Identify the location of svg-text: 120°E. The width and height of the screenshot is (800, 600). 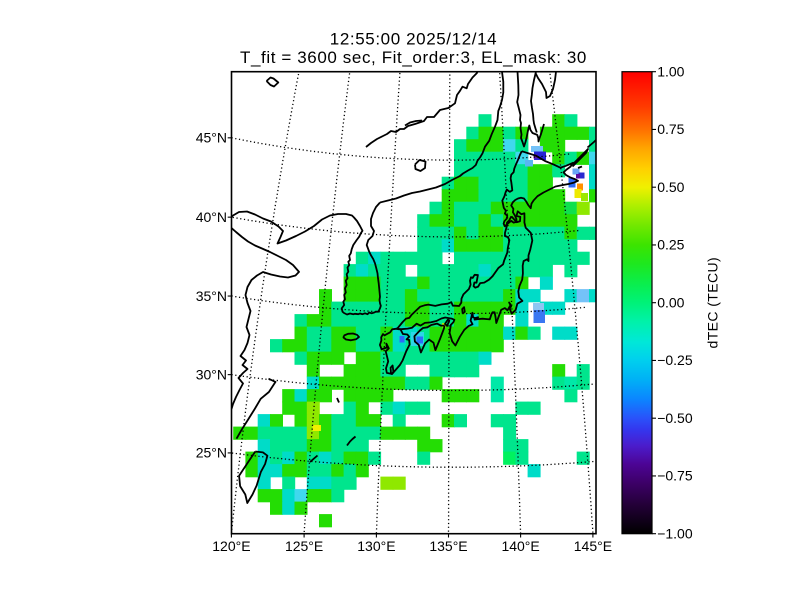
(231, 546).